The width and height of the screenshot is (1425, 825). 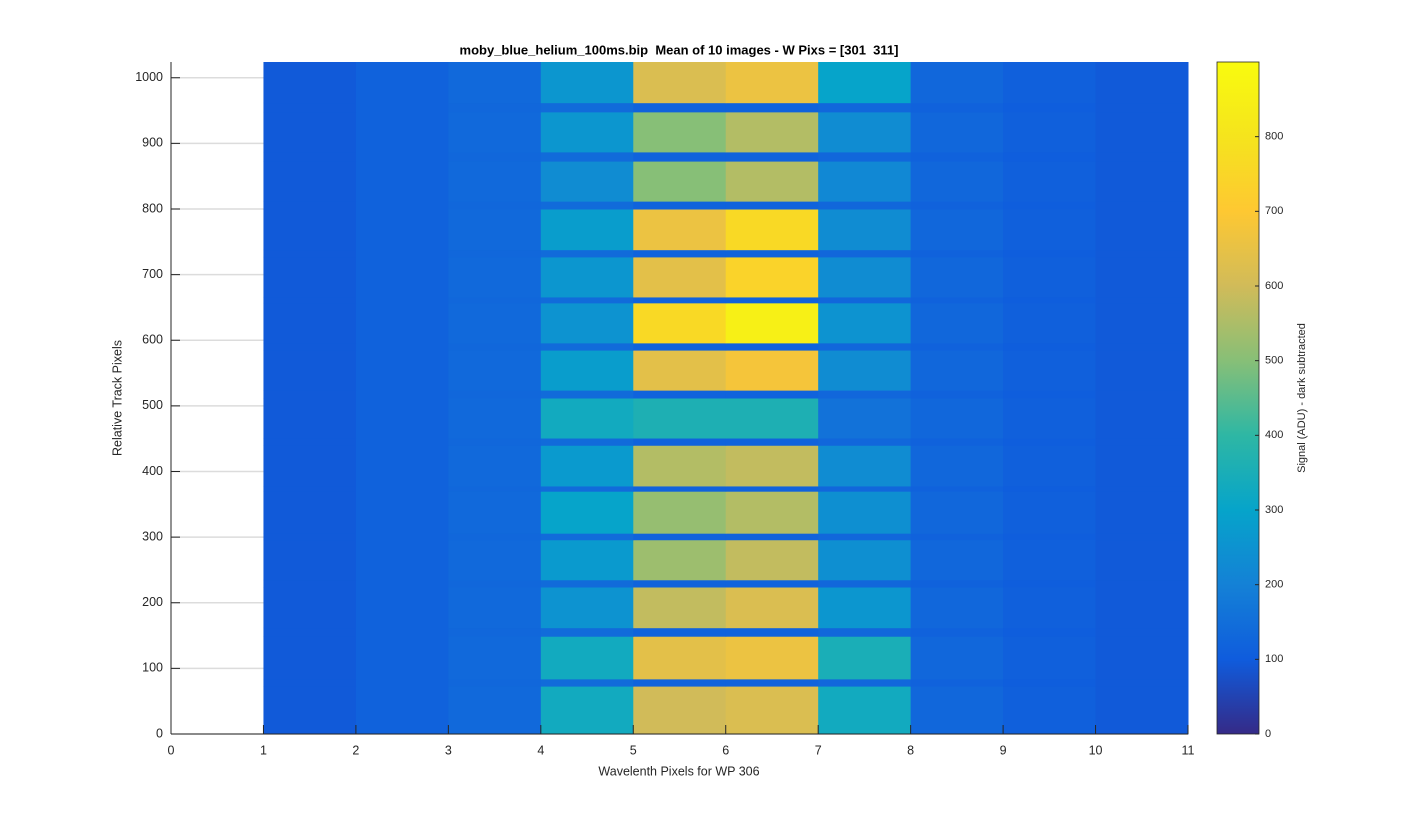 I want to click on x-tick-label: 1, so click(x=263, y=750).